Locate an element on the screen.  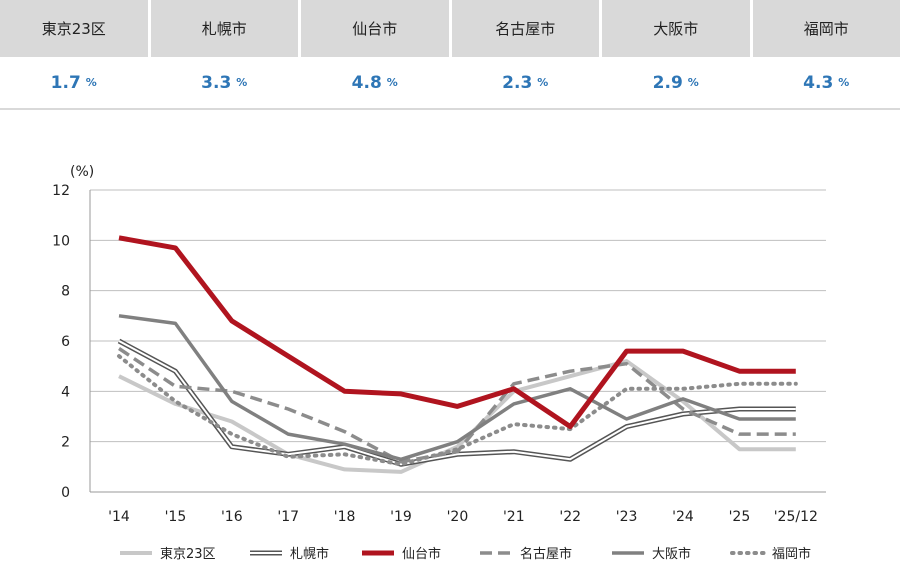
y-tick-label: 2 is located at coordinates (65, 443).